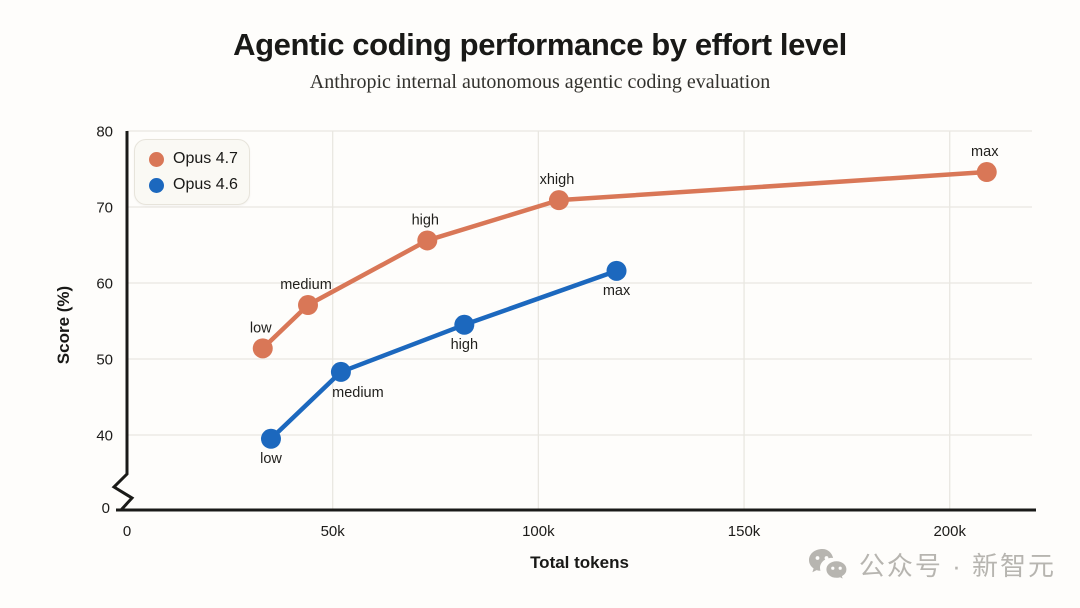 The width and height of the screenshot is (1080, 608). Describe the element at coordinates (340, 371) in the screenshot. I see `data-point-opus-4-6-medium` at that location.